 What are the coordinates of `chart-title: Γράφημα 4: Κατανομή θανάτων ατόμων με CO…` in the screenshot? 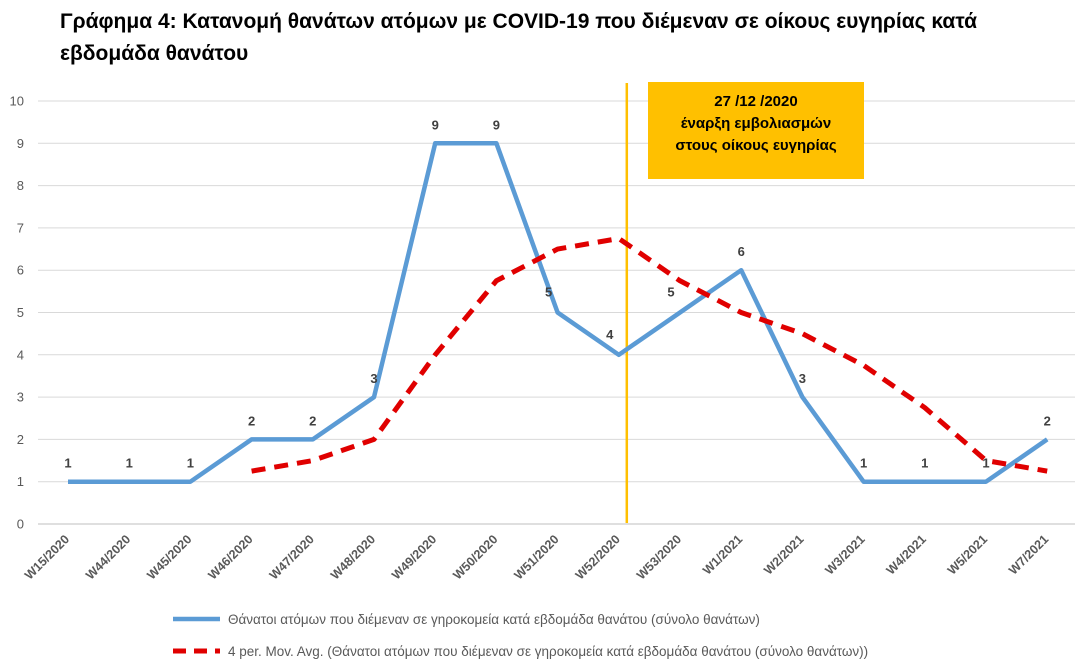 It's located at (519, 37).